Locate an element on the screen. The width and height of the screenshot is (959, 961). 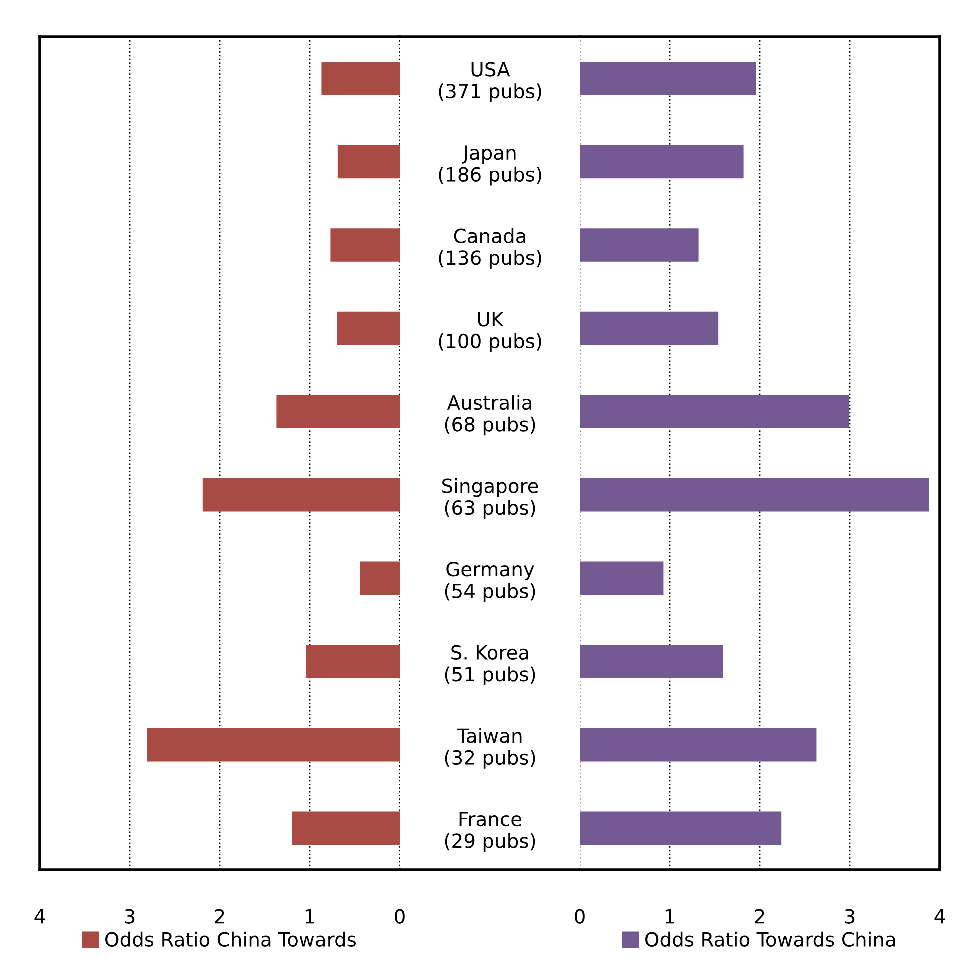
y-tick-label: France (29 pubs) is located at coordinates (490, 832).